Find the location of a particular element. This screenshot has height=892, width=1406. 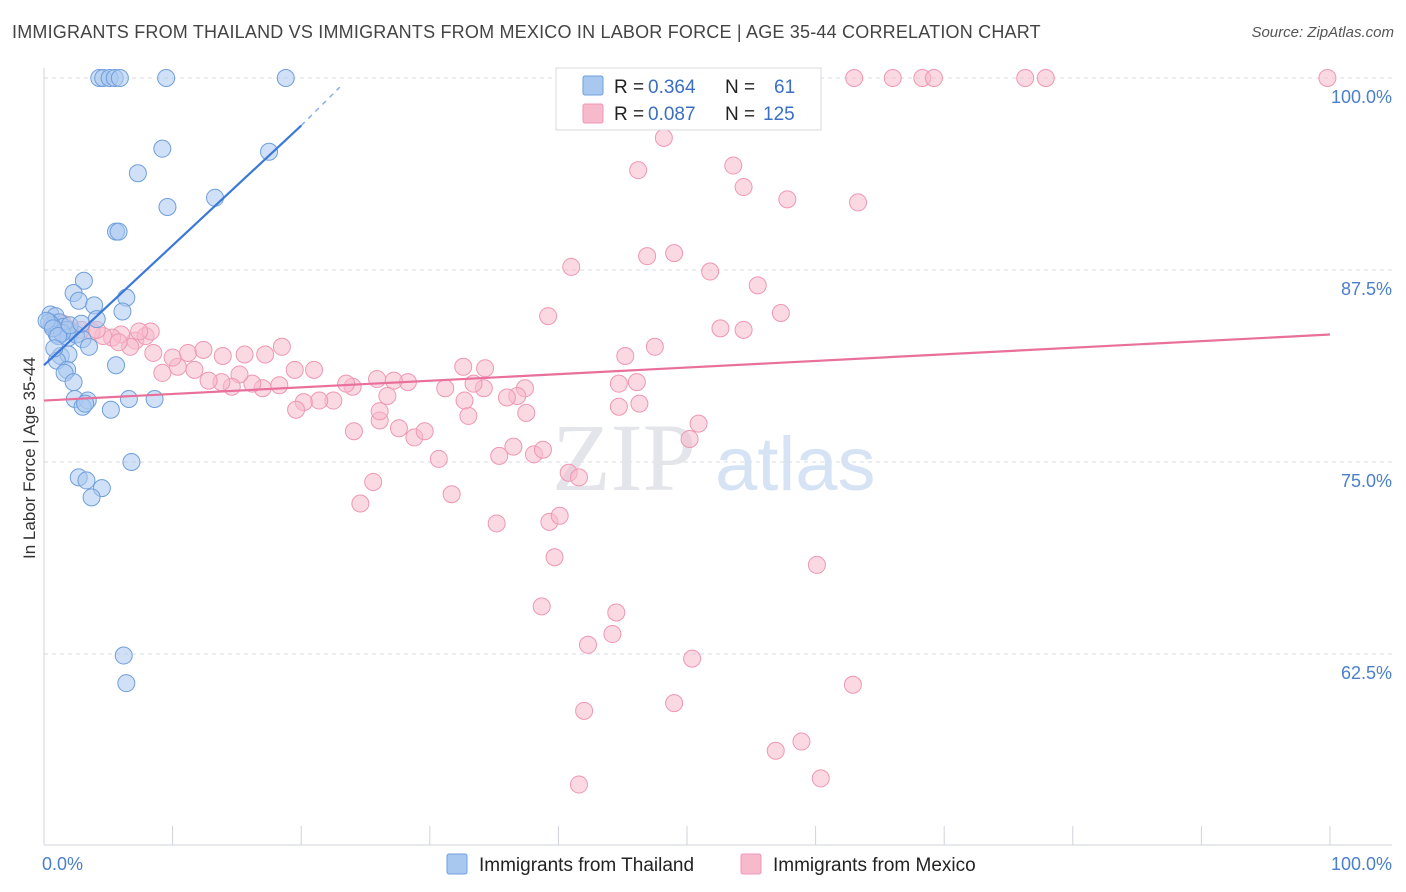

legend-n-value-1: 61 is located at coordinates (784, 87).